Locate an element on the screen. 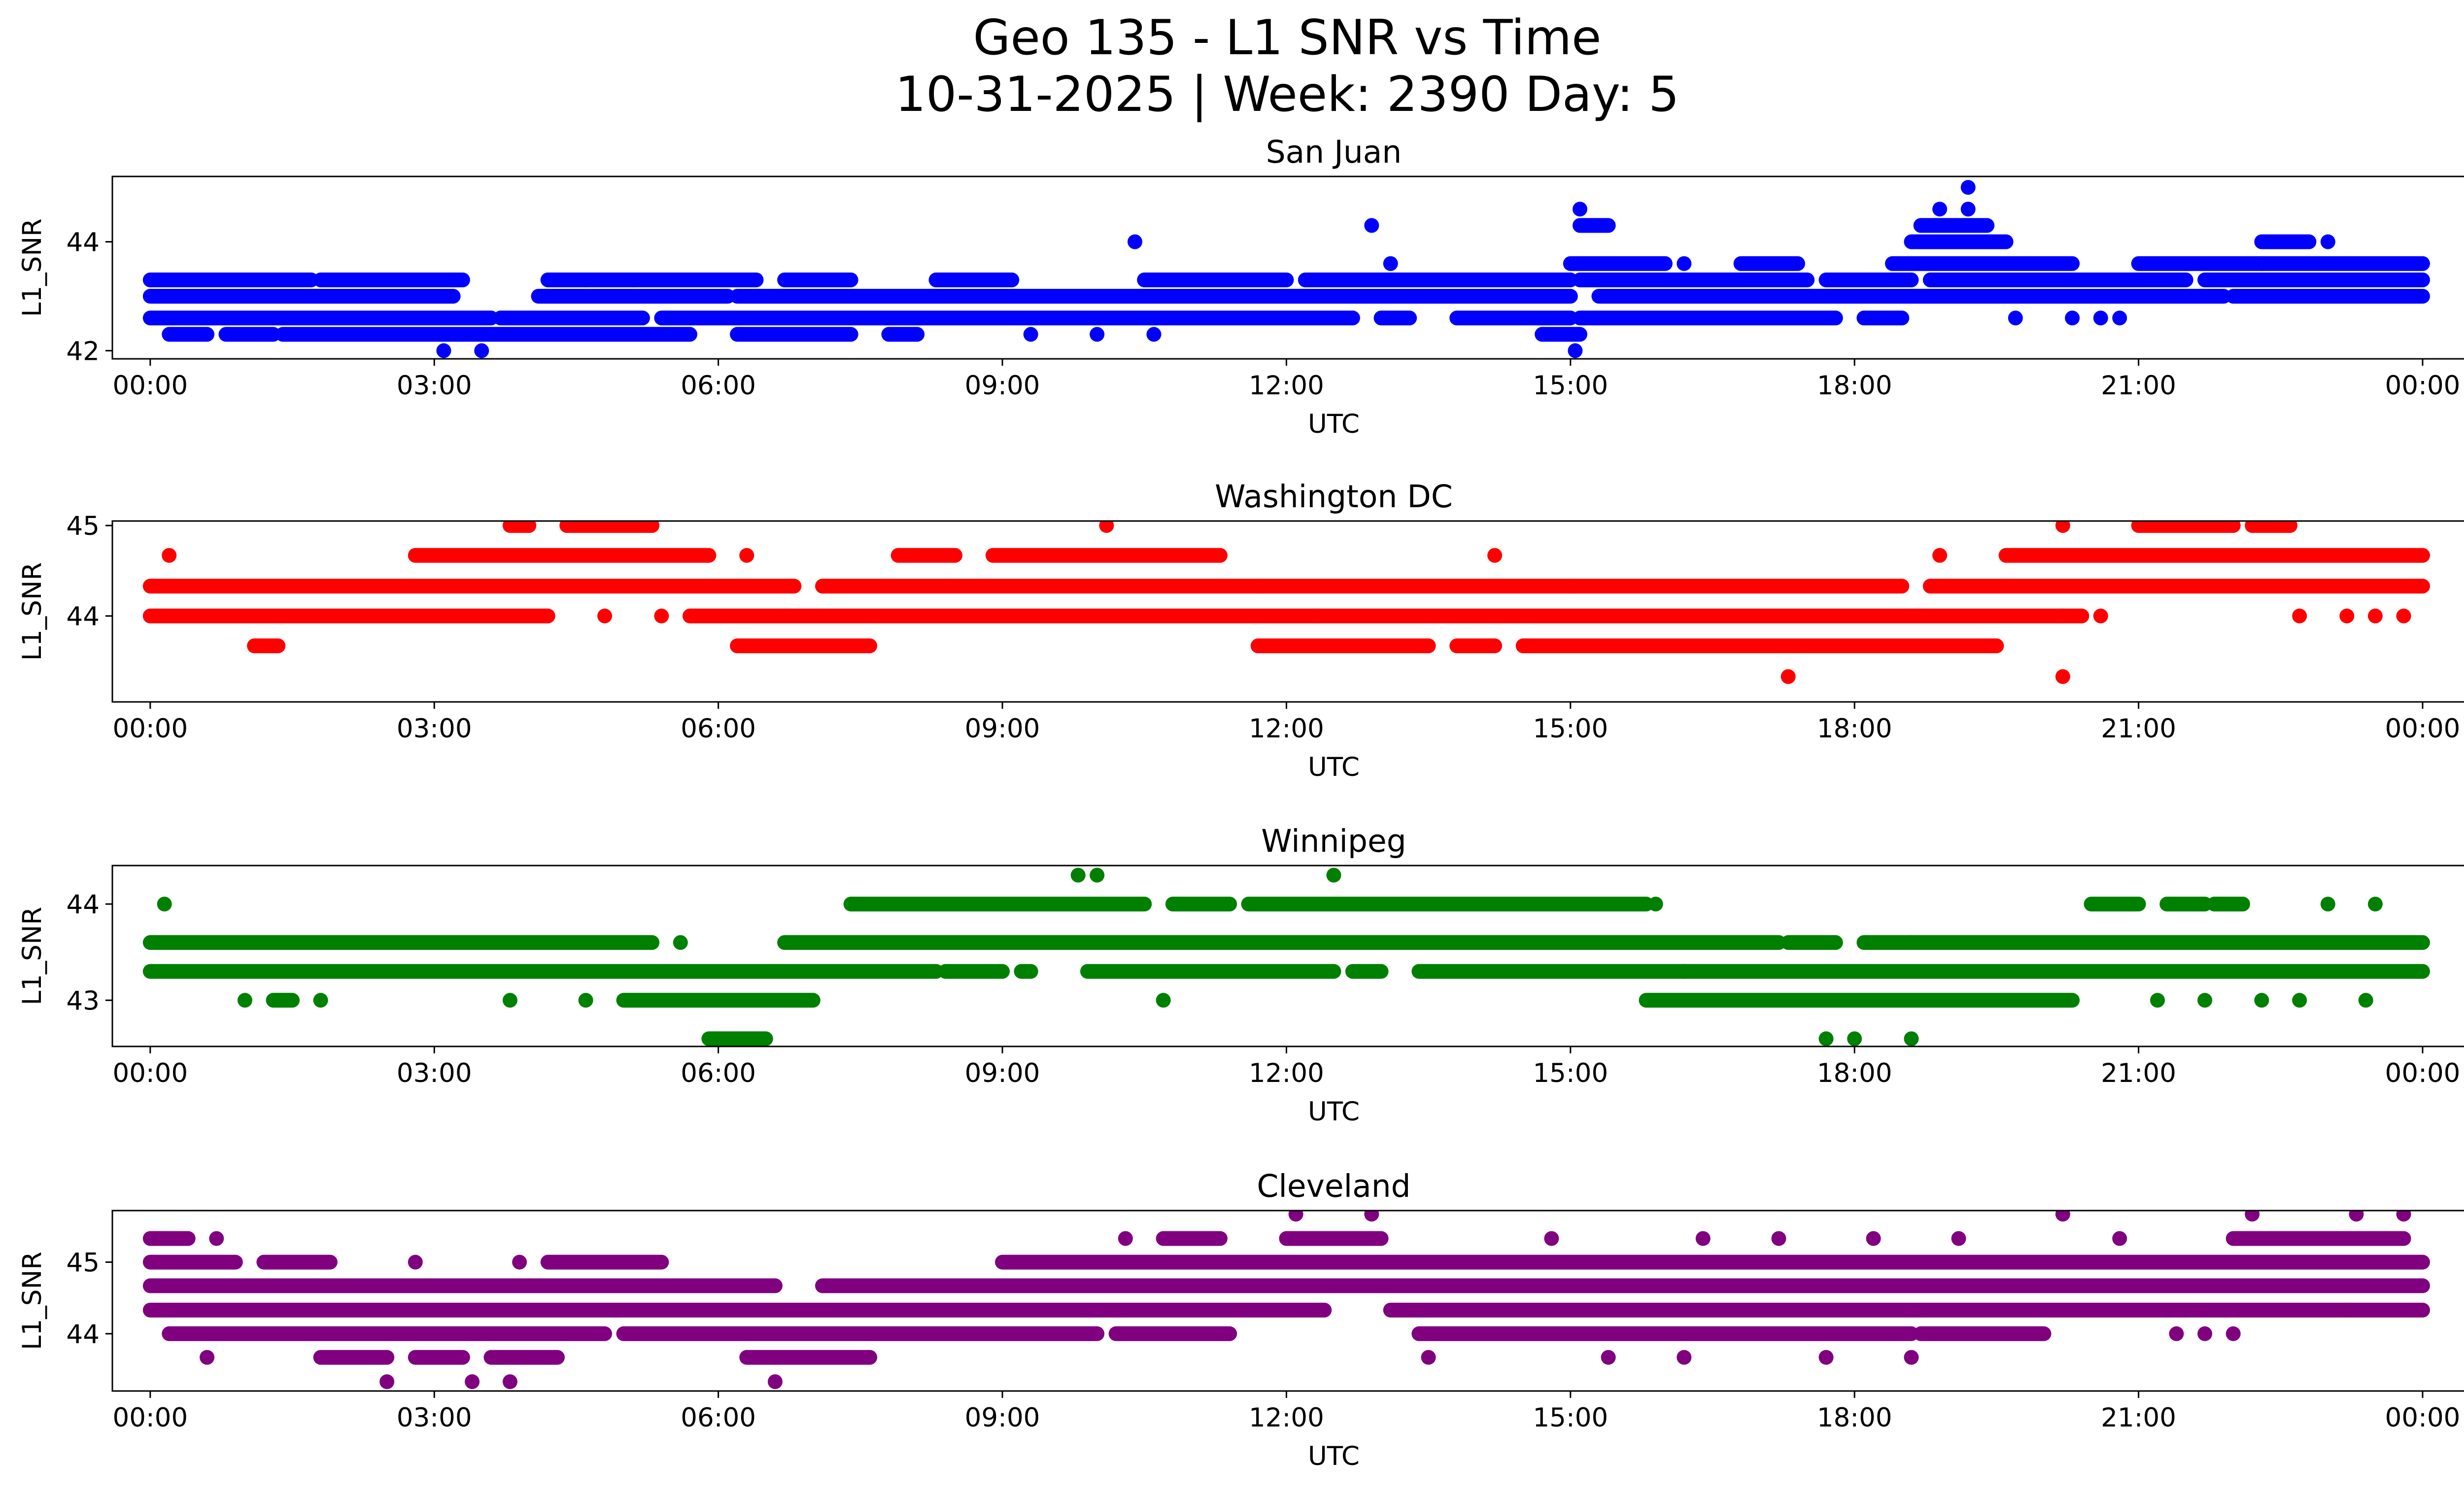  y-tick-label: 45 is located at coordinates (83, 1263).